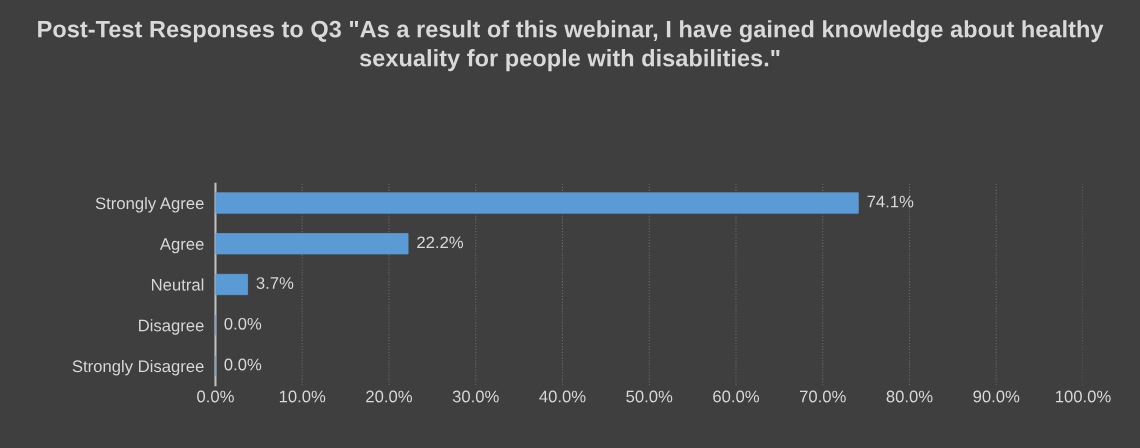 The width and height of the screenshot is (1140, 448). Describe the element at coordinates (736, 396) in the screenshot. I see `x-tick-label: 60.0%` at that location.